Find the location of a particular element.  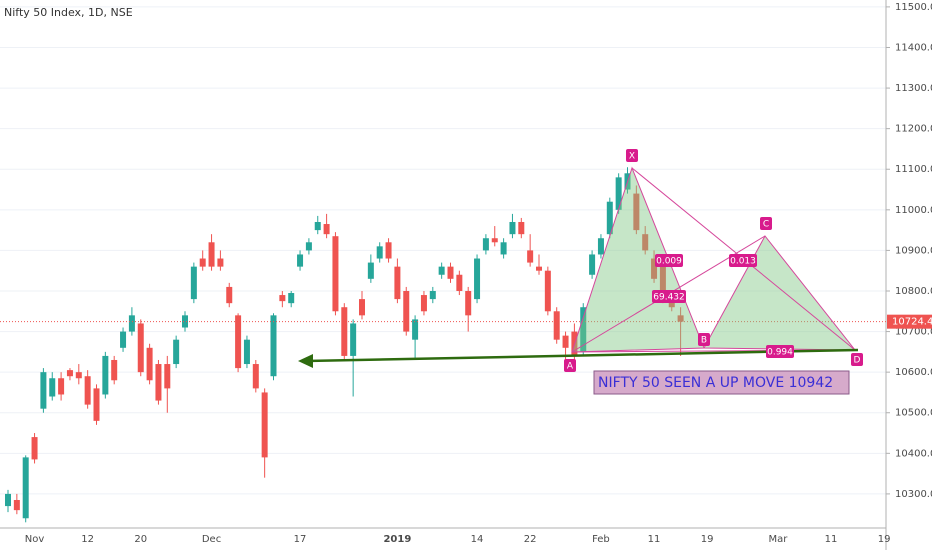

y-tick-label: 11500.00 is located at coordinates (913, 7).